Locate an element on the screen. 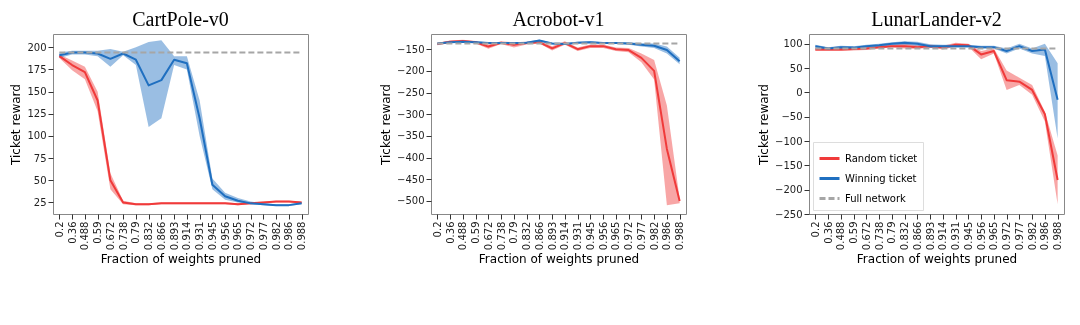 This screenshot has width=1080, height=325. y-tick-label: 150 is located at coordinates (37, 92).